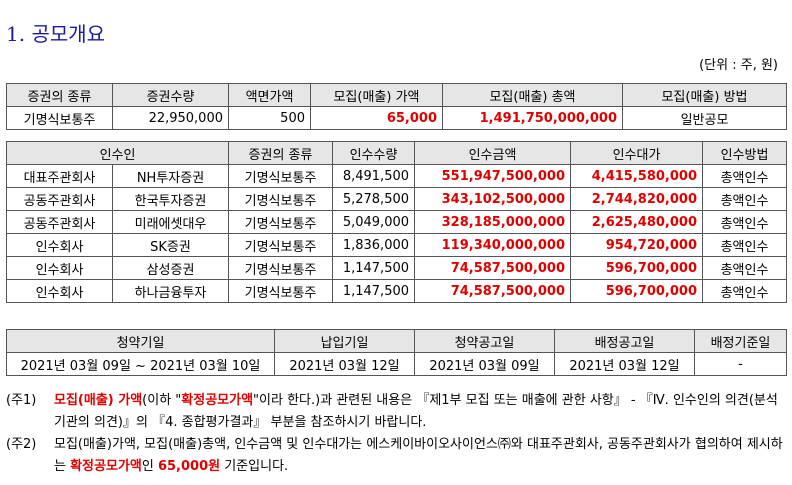 The image size is (792, 485). What do you see at coordinates (493, 153) in the screenshot?
I see `header-underwrite-amount: 인수금액` at bounding box center [493, 153].